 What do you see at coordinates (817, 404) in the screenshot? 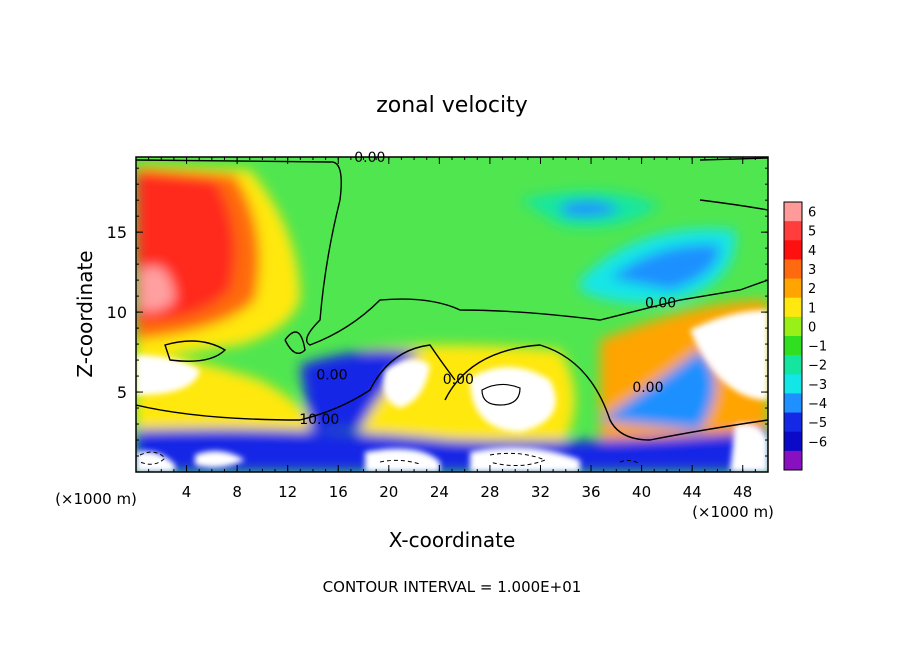
I see `colorbar-label: −4` at bounding box center [817, 404].